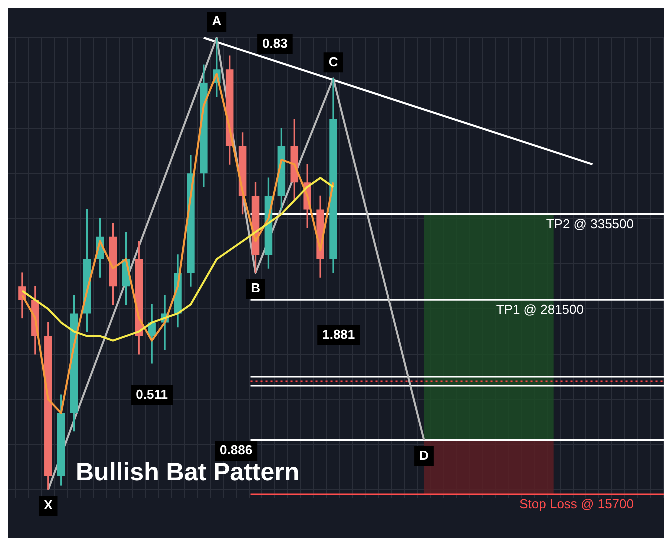 Image resolution: width=672 pixels, height=546 pixels. Describe the element at coordinates (49, 505) in the screenshot. I see `text: X` at that location.